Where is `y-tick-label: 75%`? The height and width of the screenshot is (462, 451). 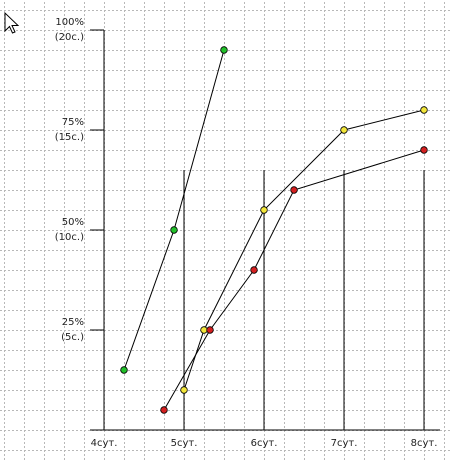
y-tick-label: 75% is located at coordinates (73, 122).